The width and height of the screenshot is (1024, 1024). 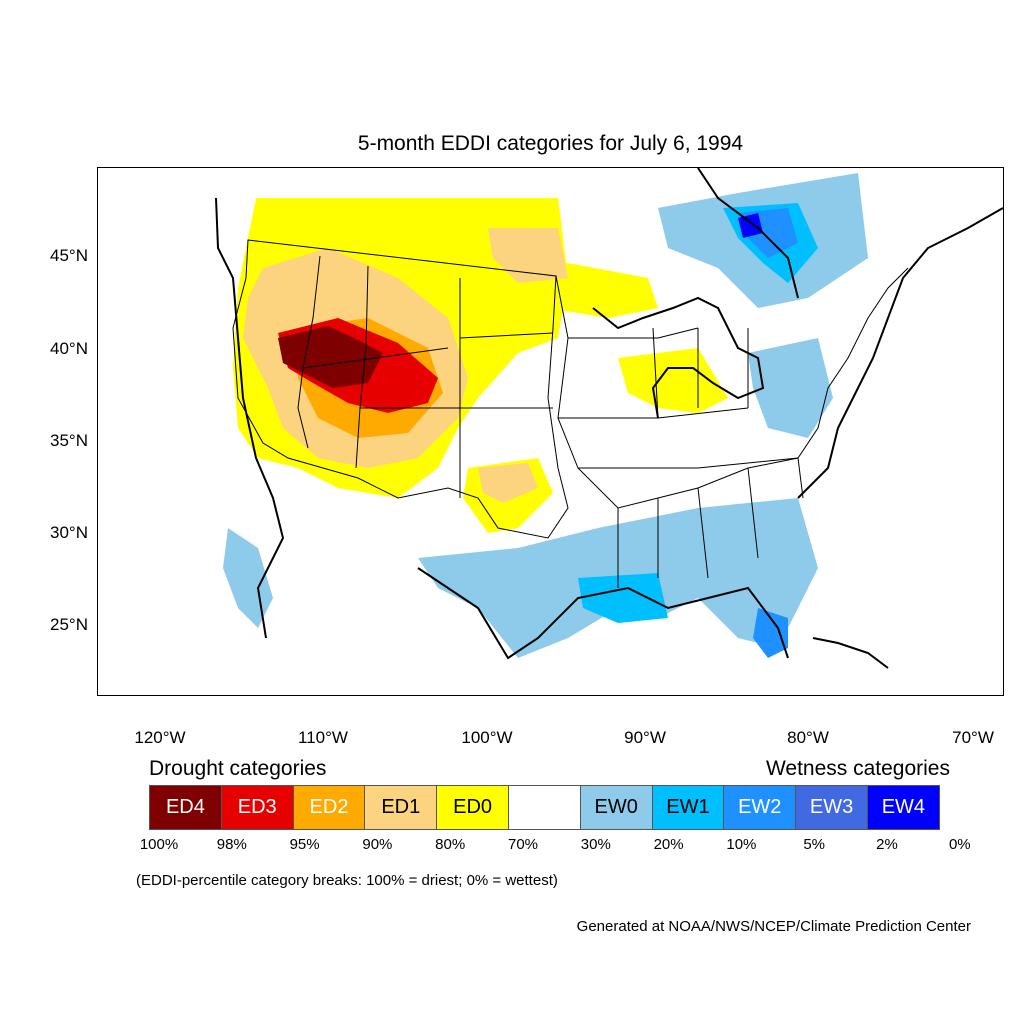 I want to click on legend-break-label: 95%, so click(x=304, y=844).